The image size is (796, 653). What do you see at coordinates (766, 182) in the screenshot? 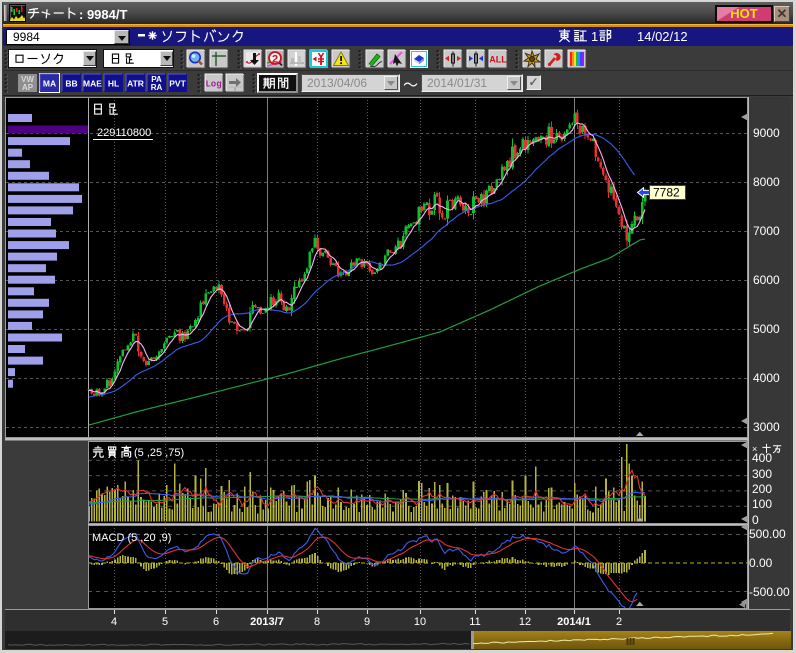
I see `svg-text: 8000` at bounding box center [766, 182].